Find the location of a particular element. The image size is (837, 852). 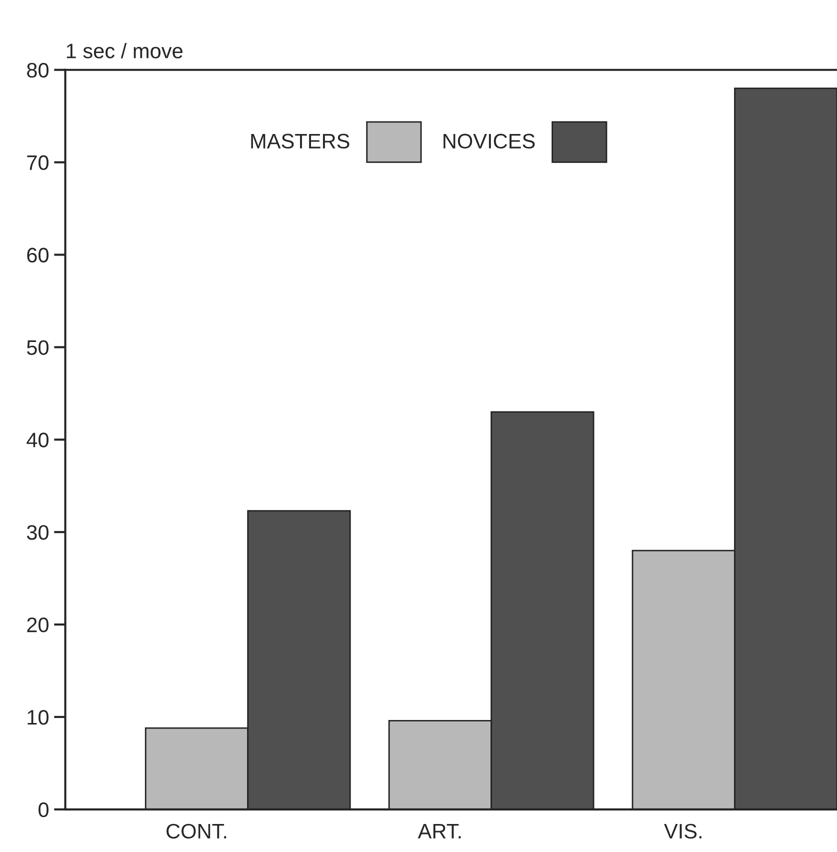

y-tick-label: 0 is located at coordinates (43, 810).